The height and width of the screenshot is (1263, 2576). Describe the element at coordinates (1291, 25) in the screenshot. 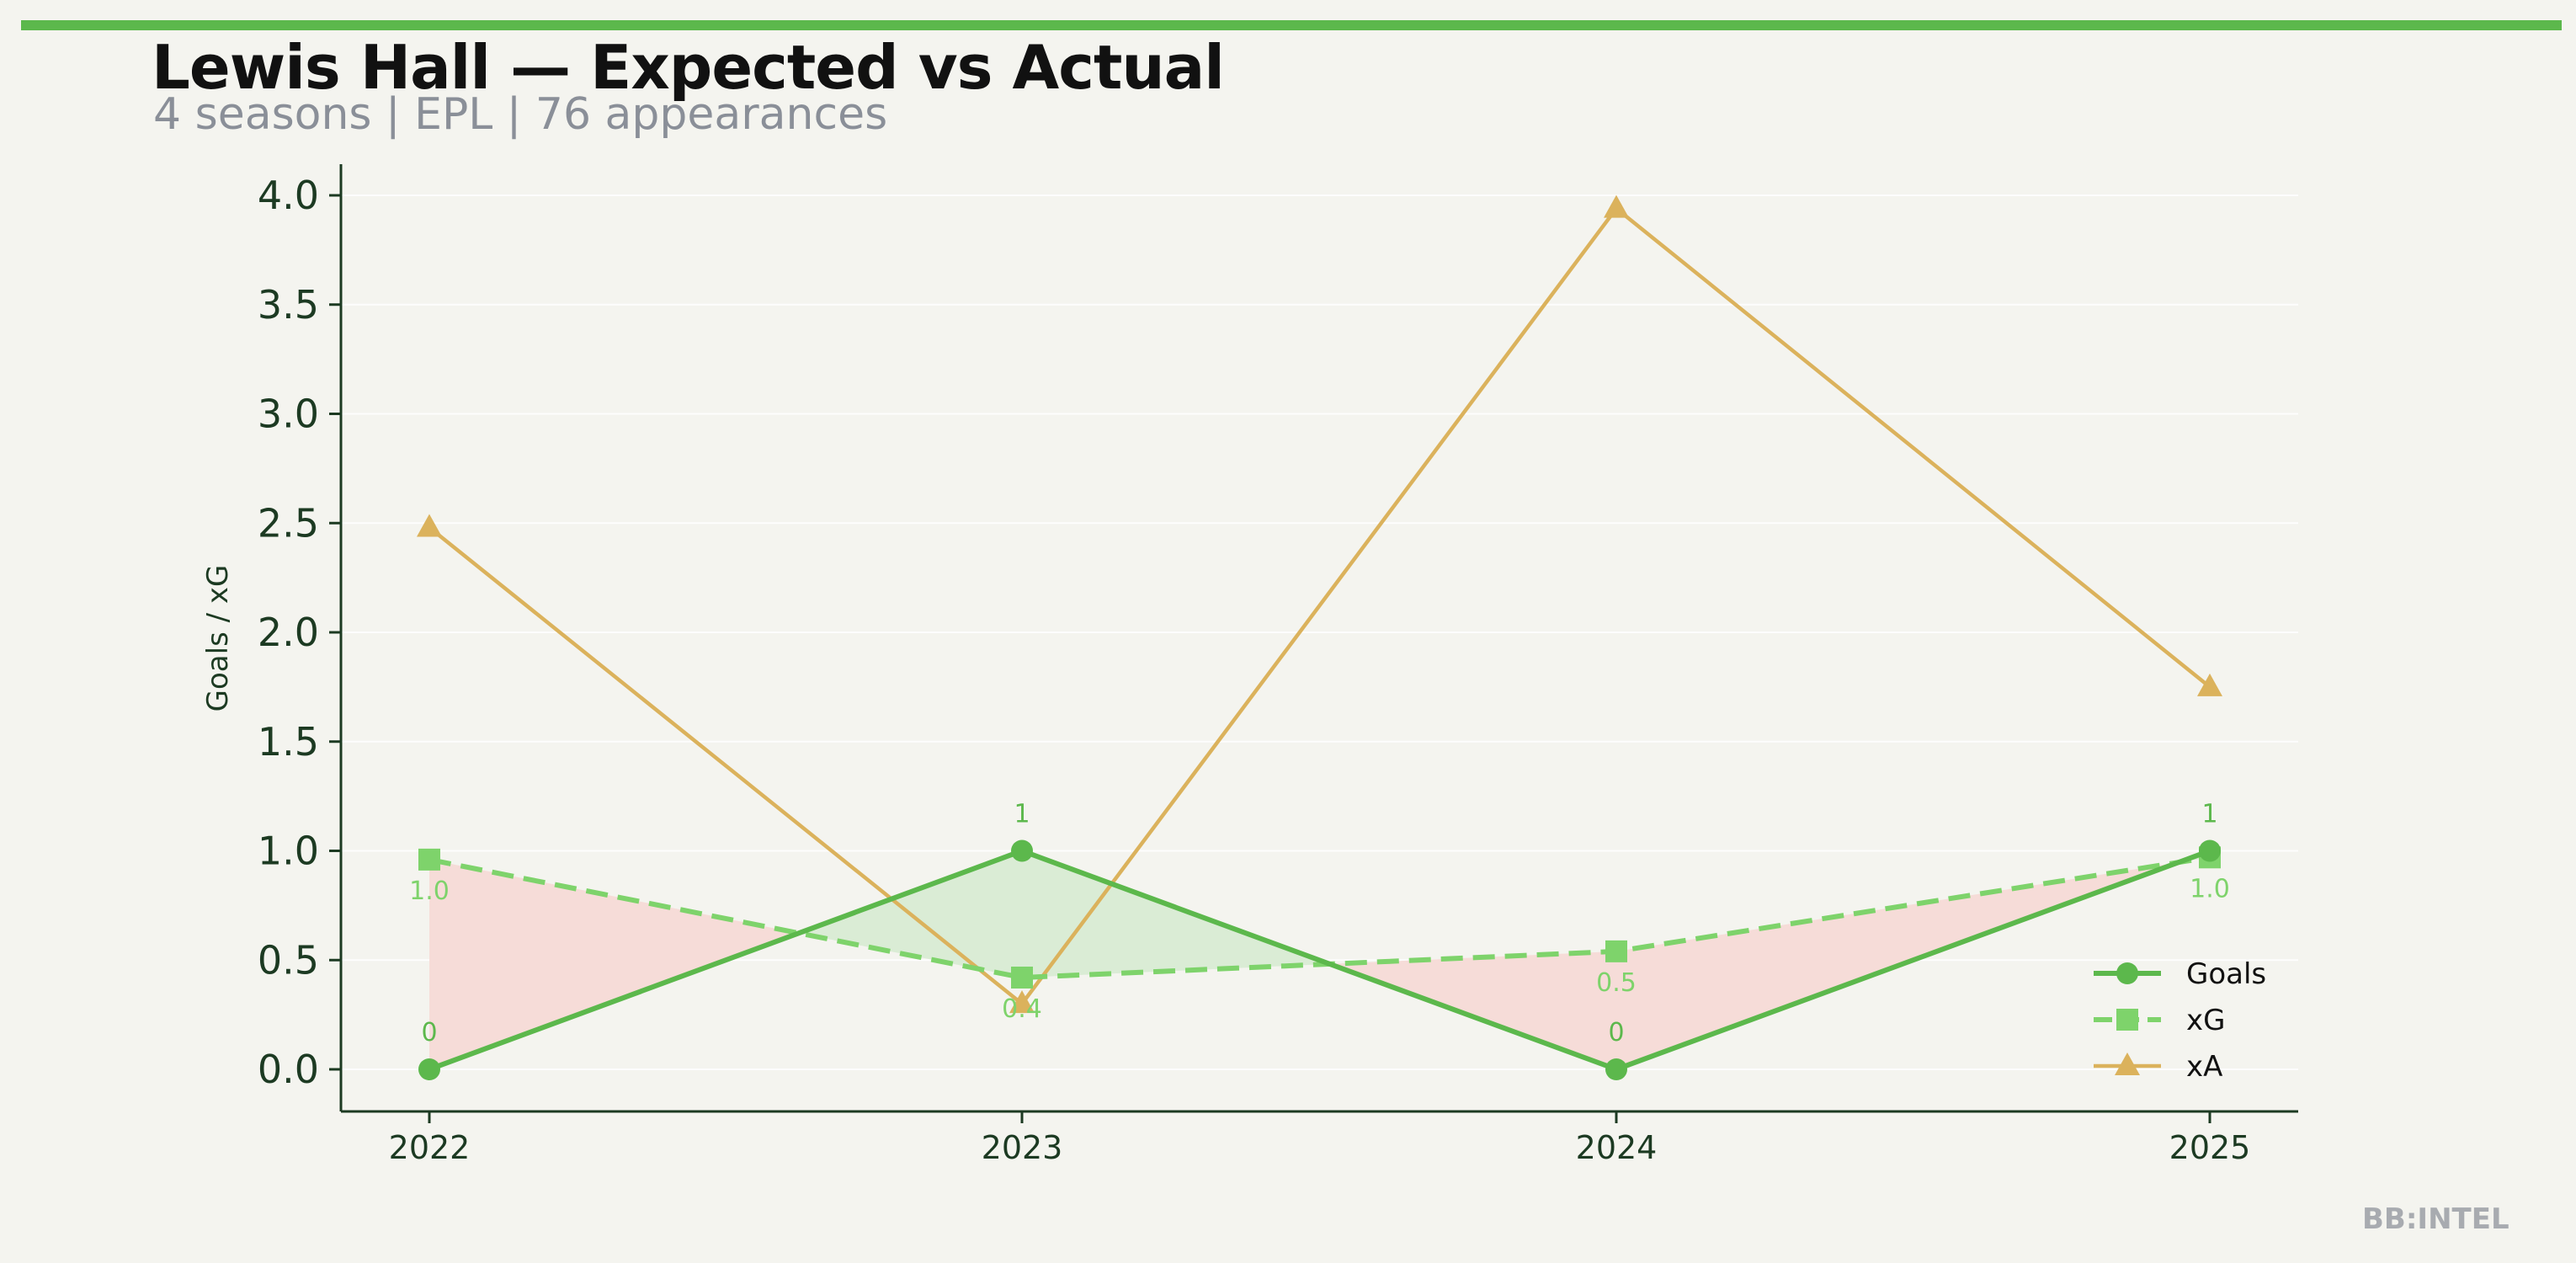

I see `top-accent-bar` at that location.